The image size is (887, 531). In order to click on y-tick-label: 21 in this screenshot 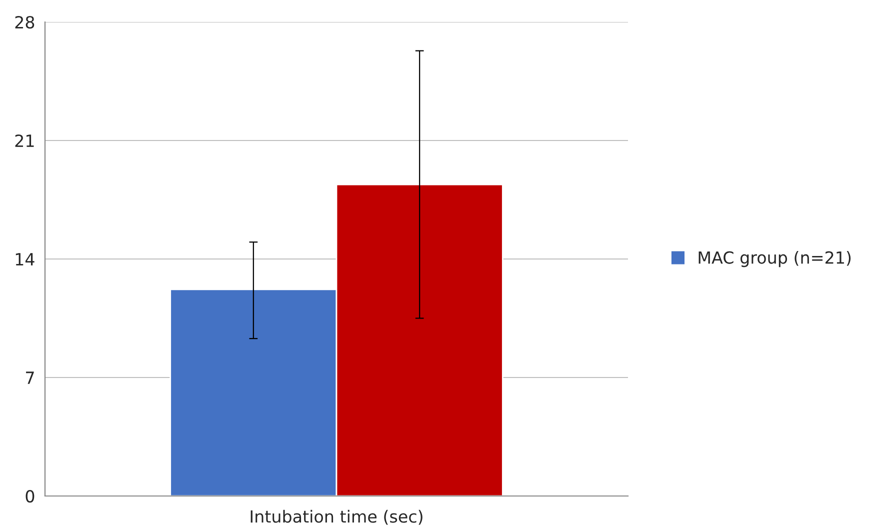, I will do `click(24, 140)`.